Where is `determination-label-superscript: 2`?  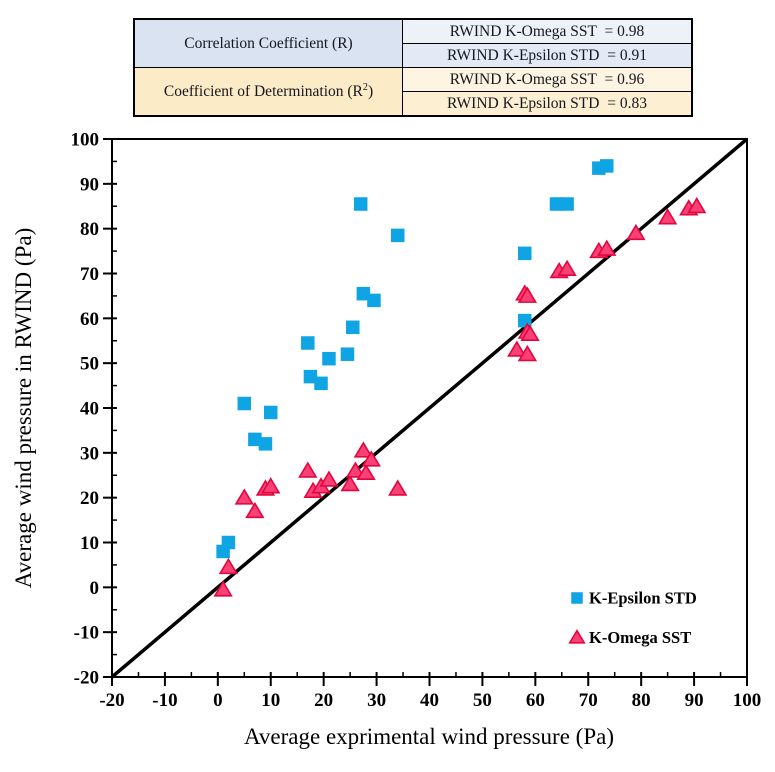
determination-label-superscript: 2 is located at coordinates (365, 87).